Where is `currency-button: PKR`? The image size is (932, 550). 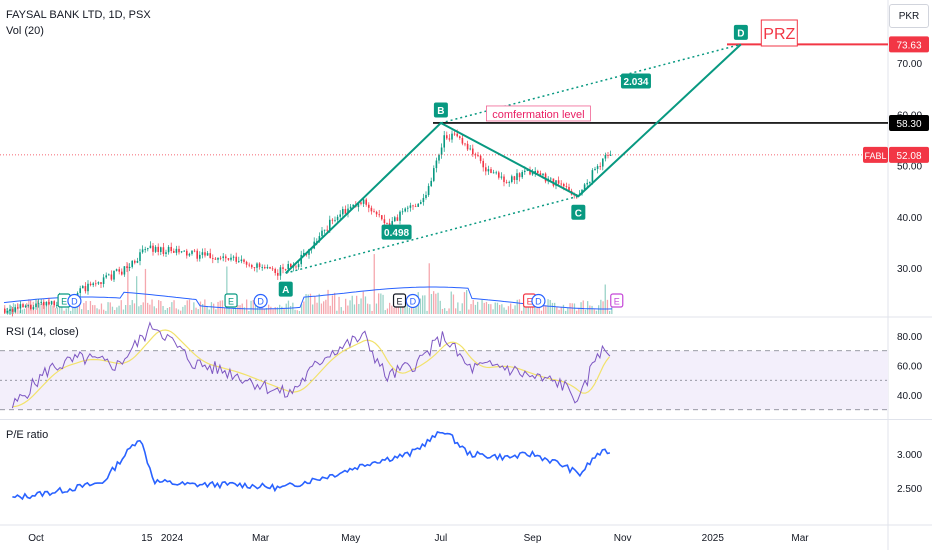
currency-button: PKR is located at coordinates (909, 16).